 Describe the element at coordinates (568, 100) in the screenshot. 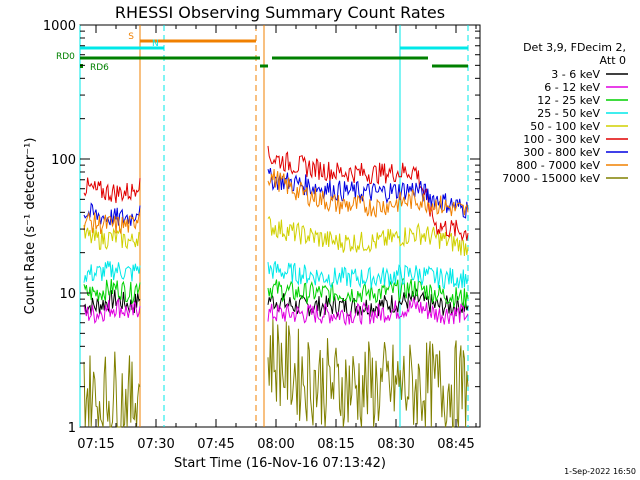

I see `legend-label-2: 12 - 25 keV` at that location.